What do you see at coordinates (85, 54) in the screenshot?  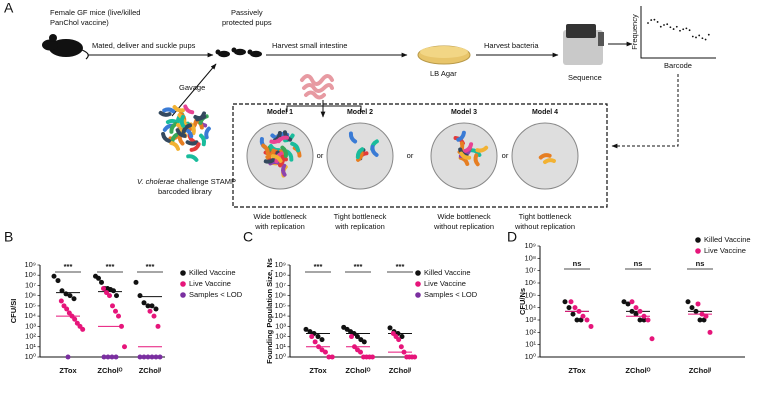 I see `mouse-tail` at bounding box center [85, 54].